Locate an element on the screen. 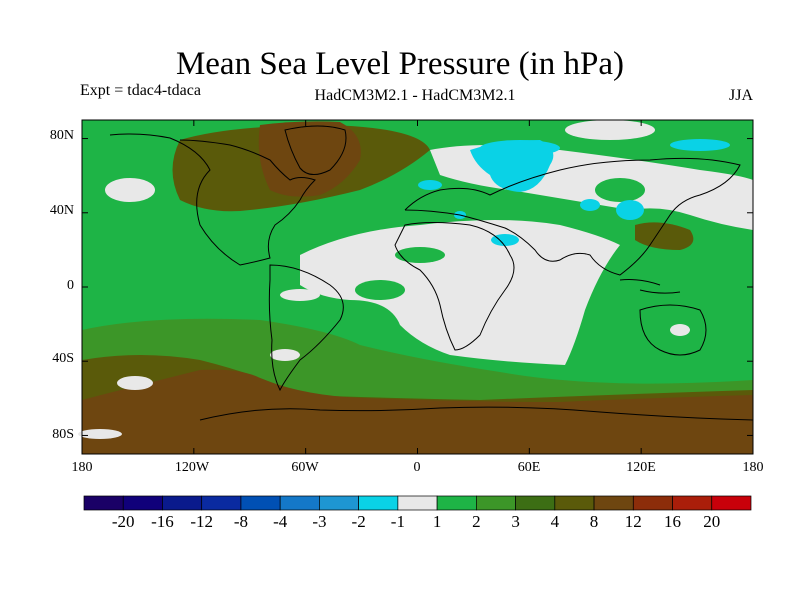 The image size is (800, 600). central-asia-cyan-patch is located at coordinates (590, 205).